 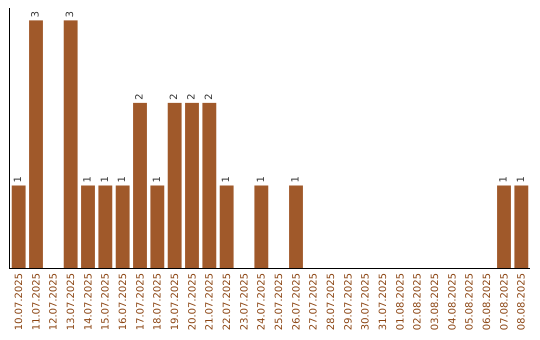 I want to click on x-tick-label: 21.07.2025, so click(x=210, y=301).